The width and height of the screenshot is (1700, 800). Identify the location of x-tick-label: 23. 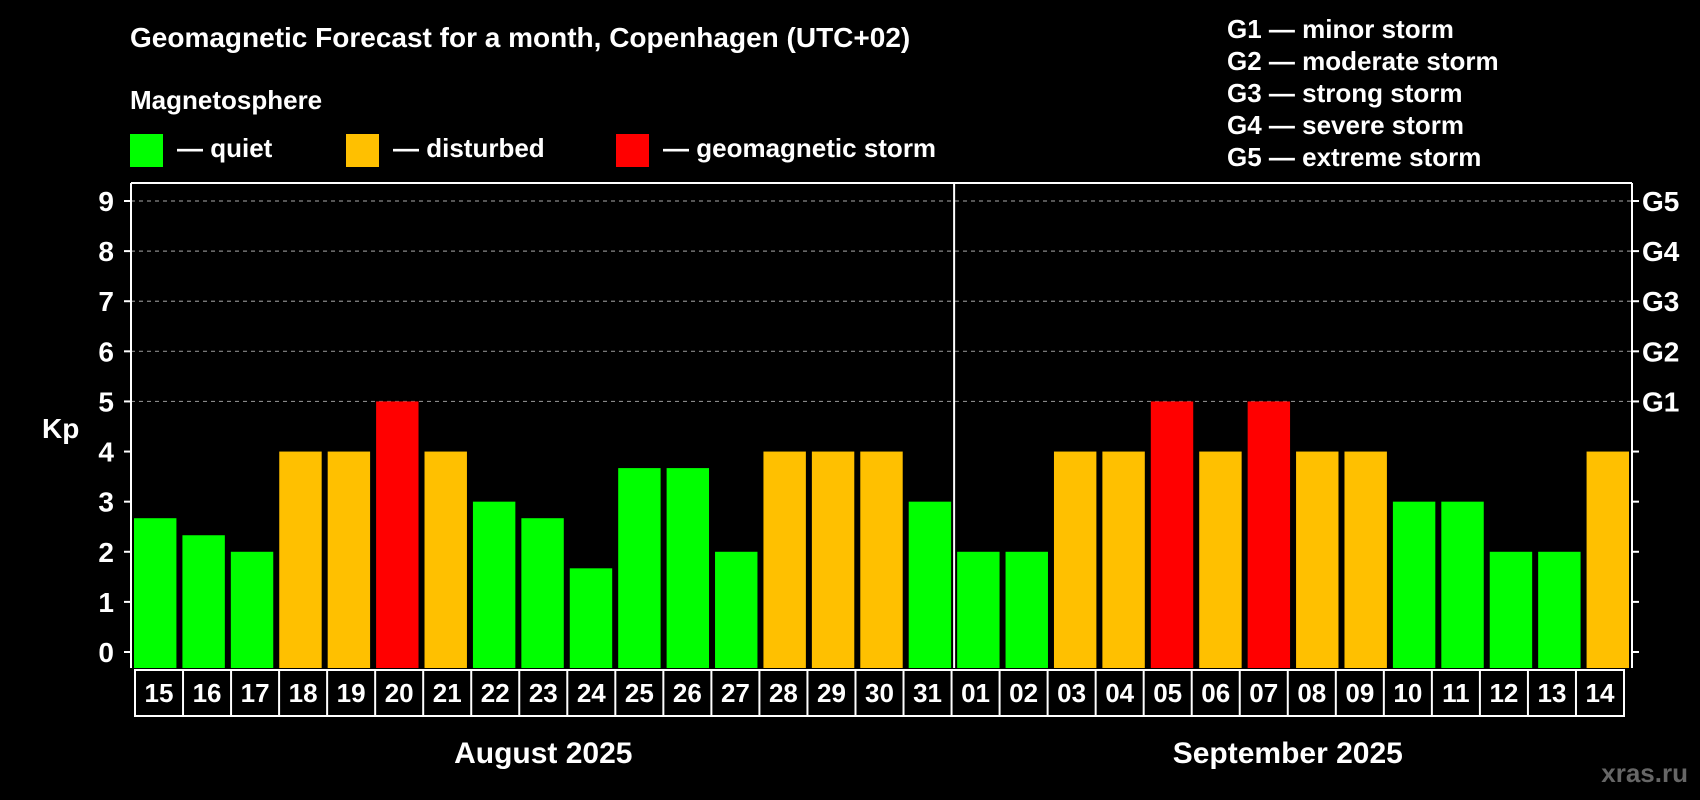
(543, 693).